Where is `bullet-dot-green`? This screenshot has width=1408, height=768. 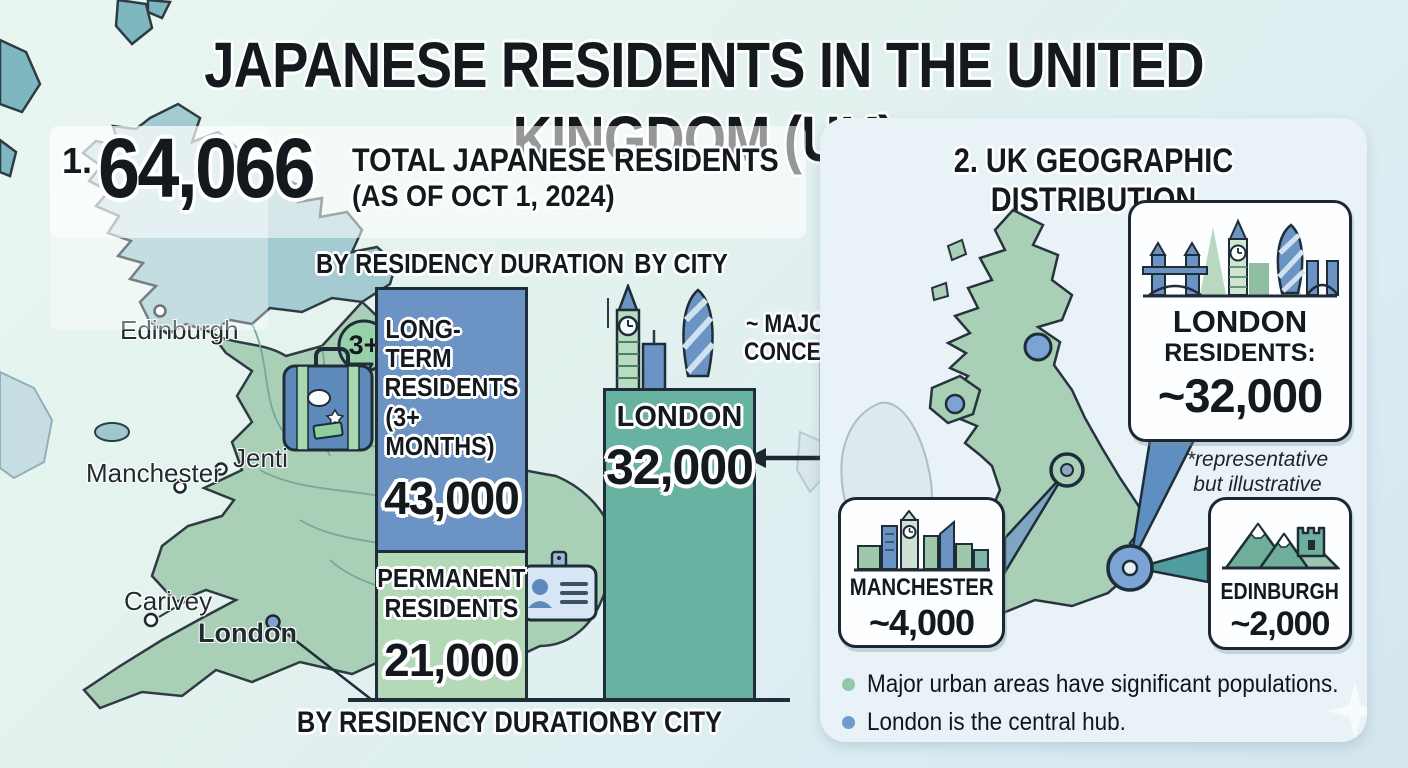
bullet-dot-green is located at coordinates (848, 684).